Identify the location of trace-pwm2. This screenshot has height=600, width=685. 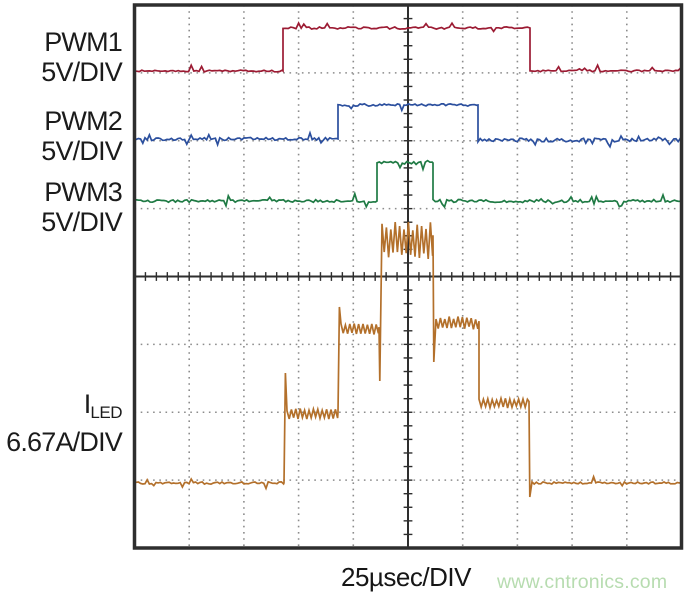
(407, 125).